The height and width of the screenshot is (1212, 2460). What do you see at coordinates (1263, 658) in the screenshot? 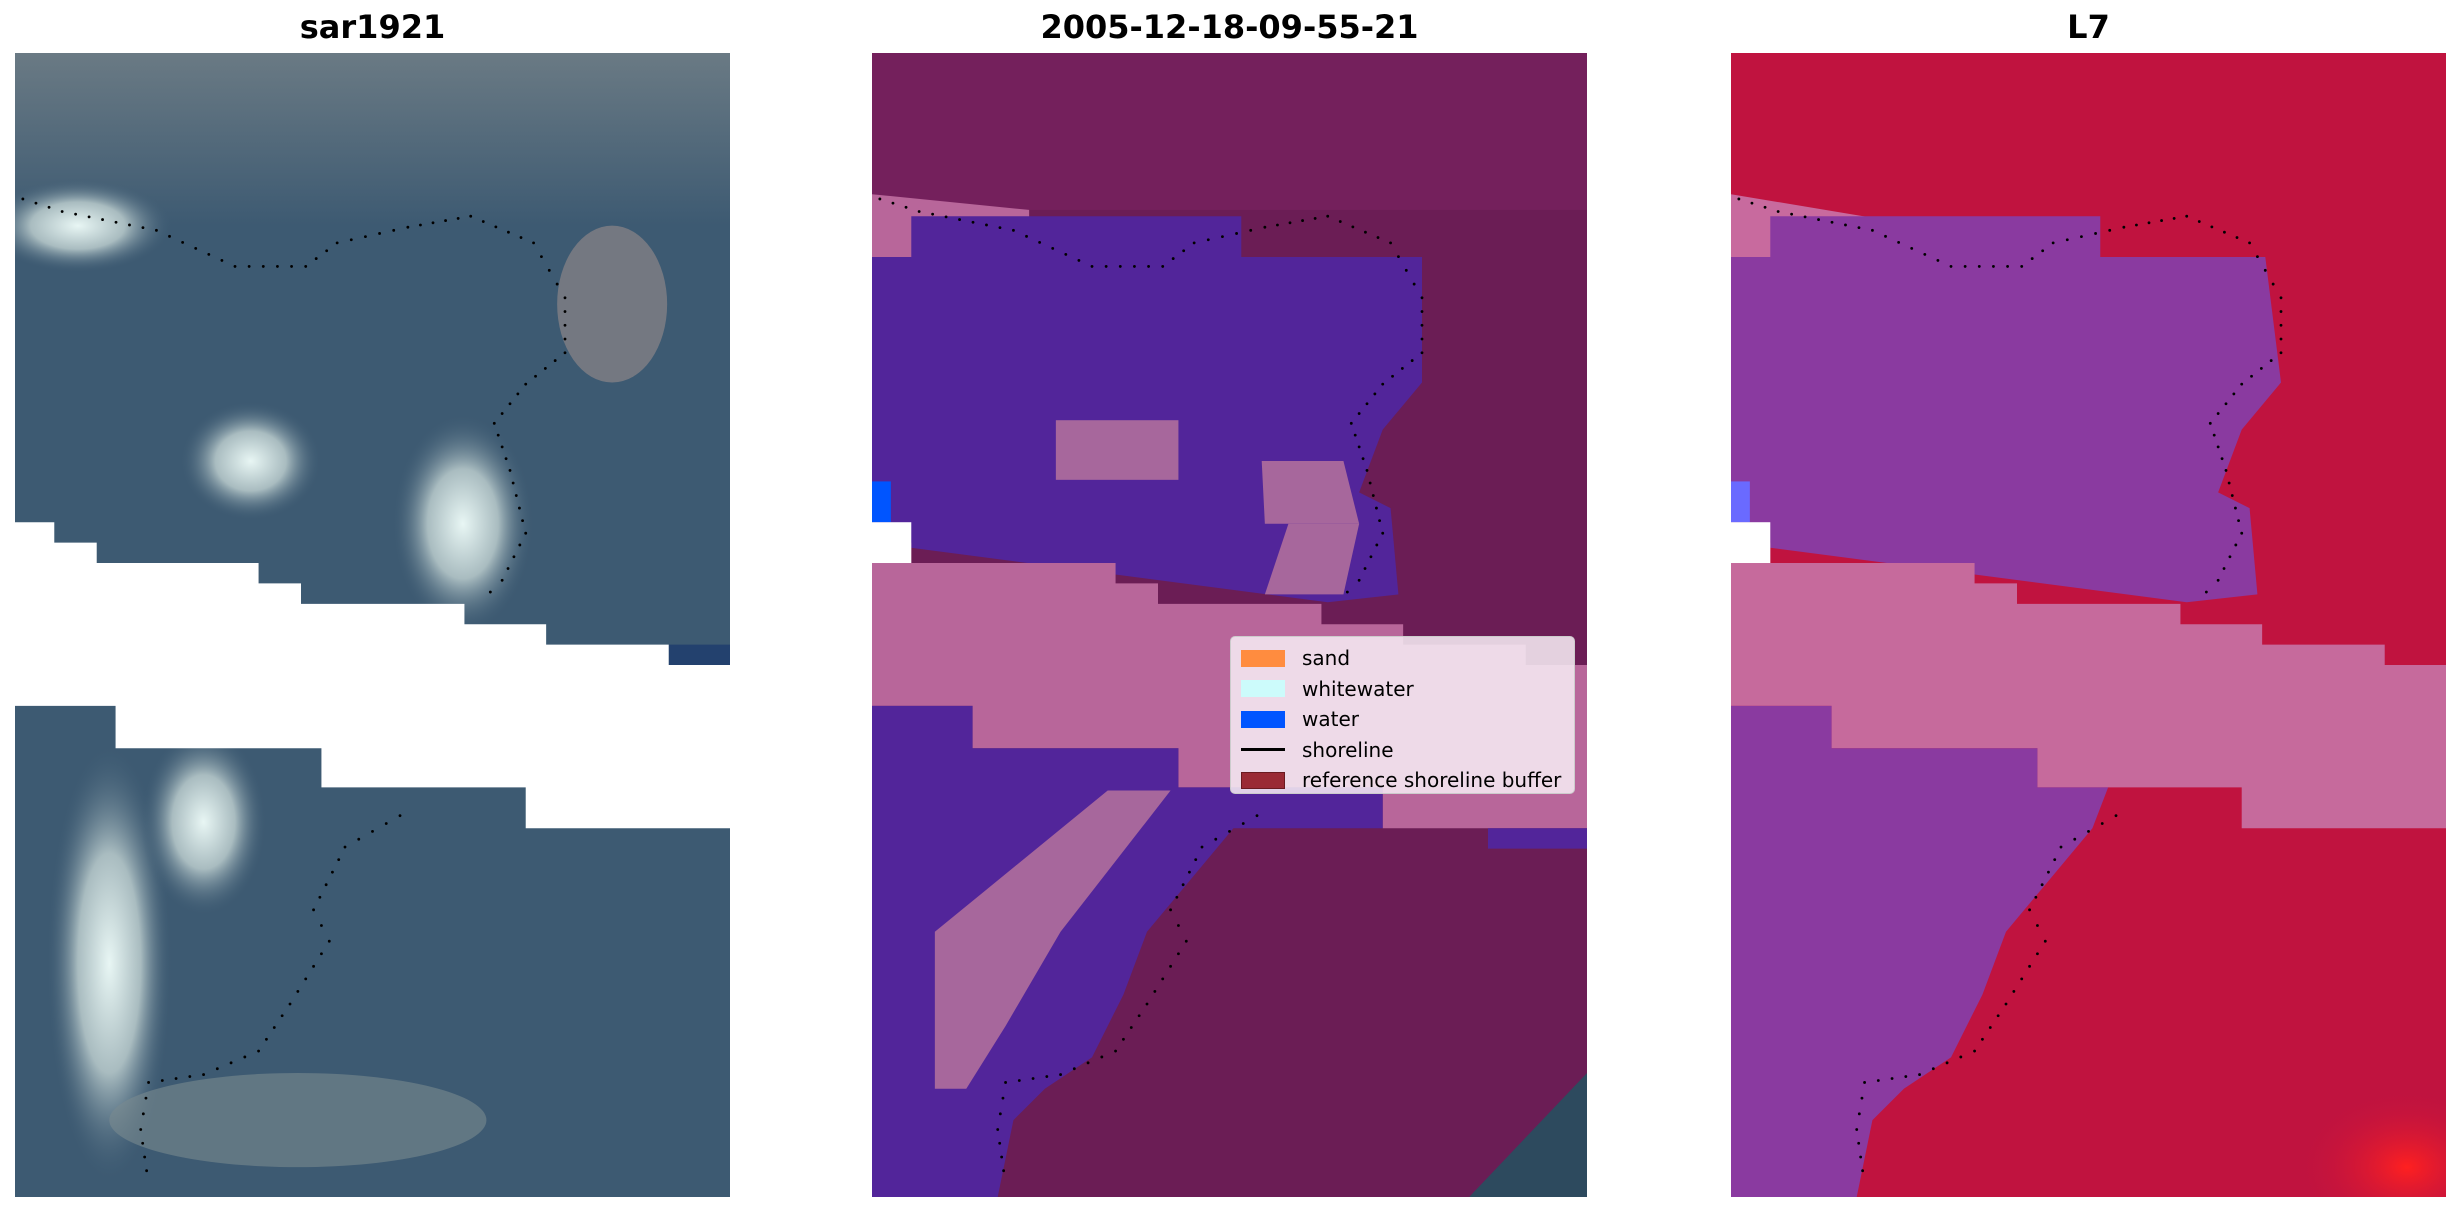
I see `sand-swatch` at bounding box center [1263, 658].